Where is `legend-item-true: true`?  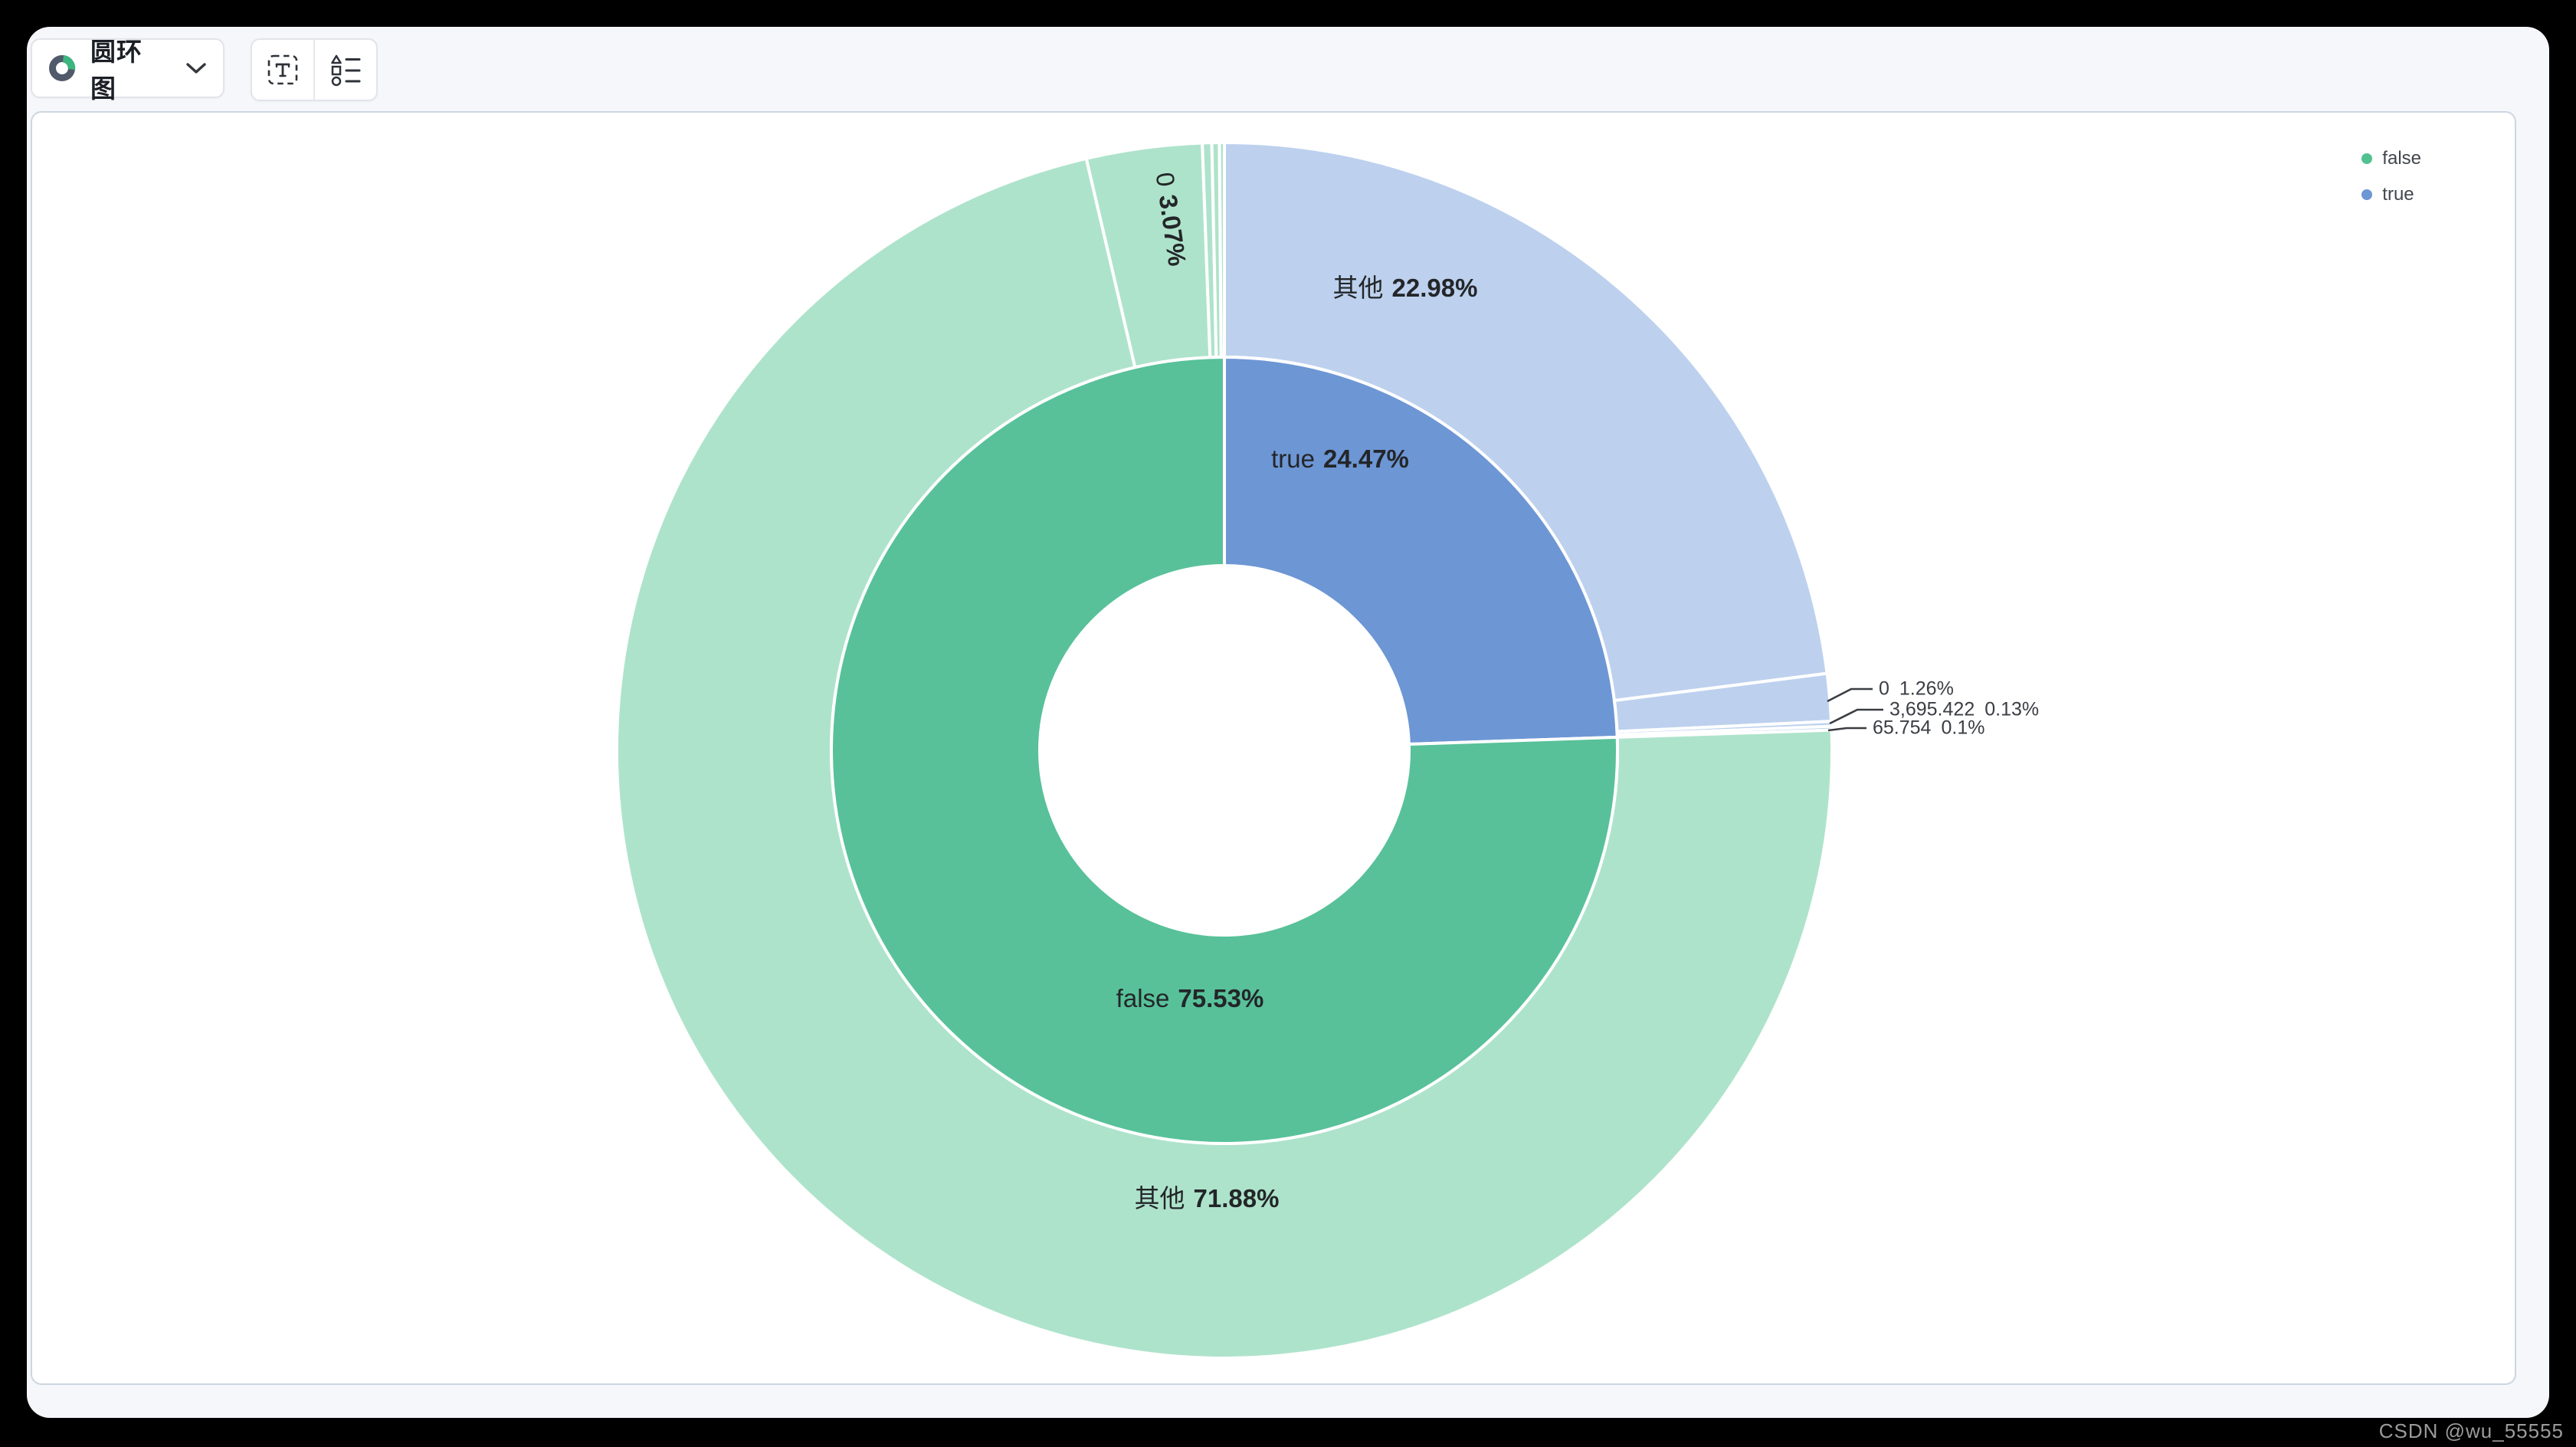 legend-item-true: true is located at coordinates (2391, 194).